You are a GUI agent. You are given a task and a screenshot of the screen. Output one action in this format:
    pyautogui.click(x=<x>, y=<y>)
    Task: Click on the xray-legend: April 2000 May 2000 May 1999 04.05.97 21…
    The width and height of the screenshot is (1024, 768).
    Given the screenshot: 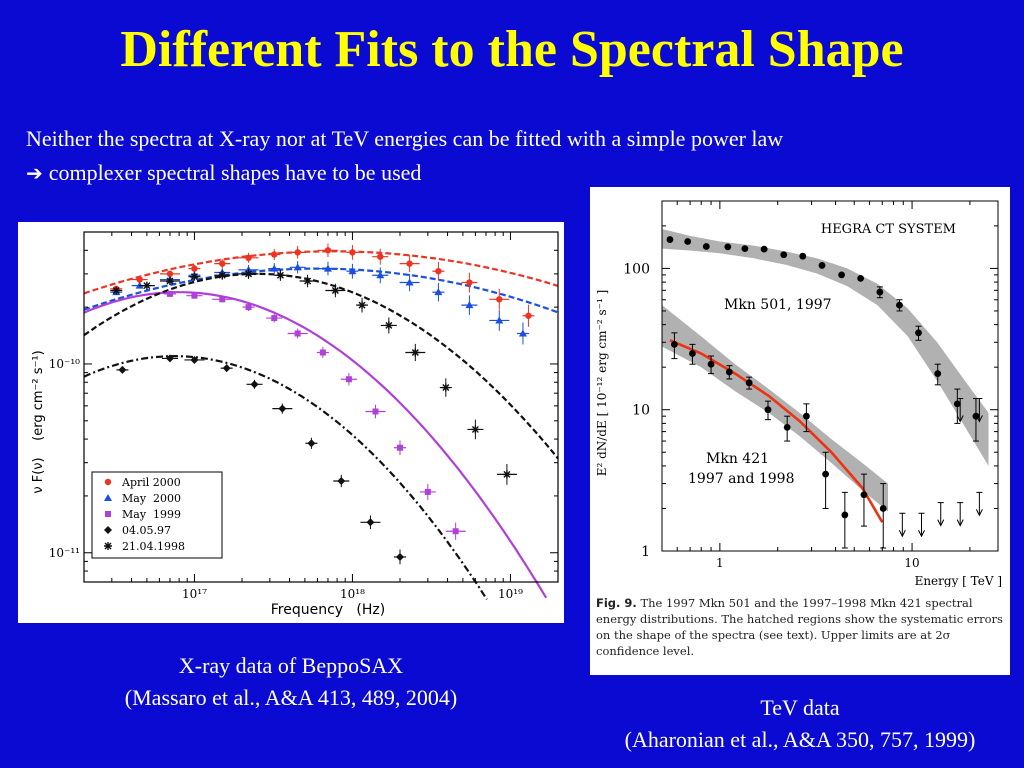 What is the action you would take?
    pyautogui.click(x=157, y=515)
    